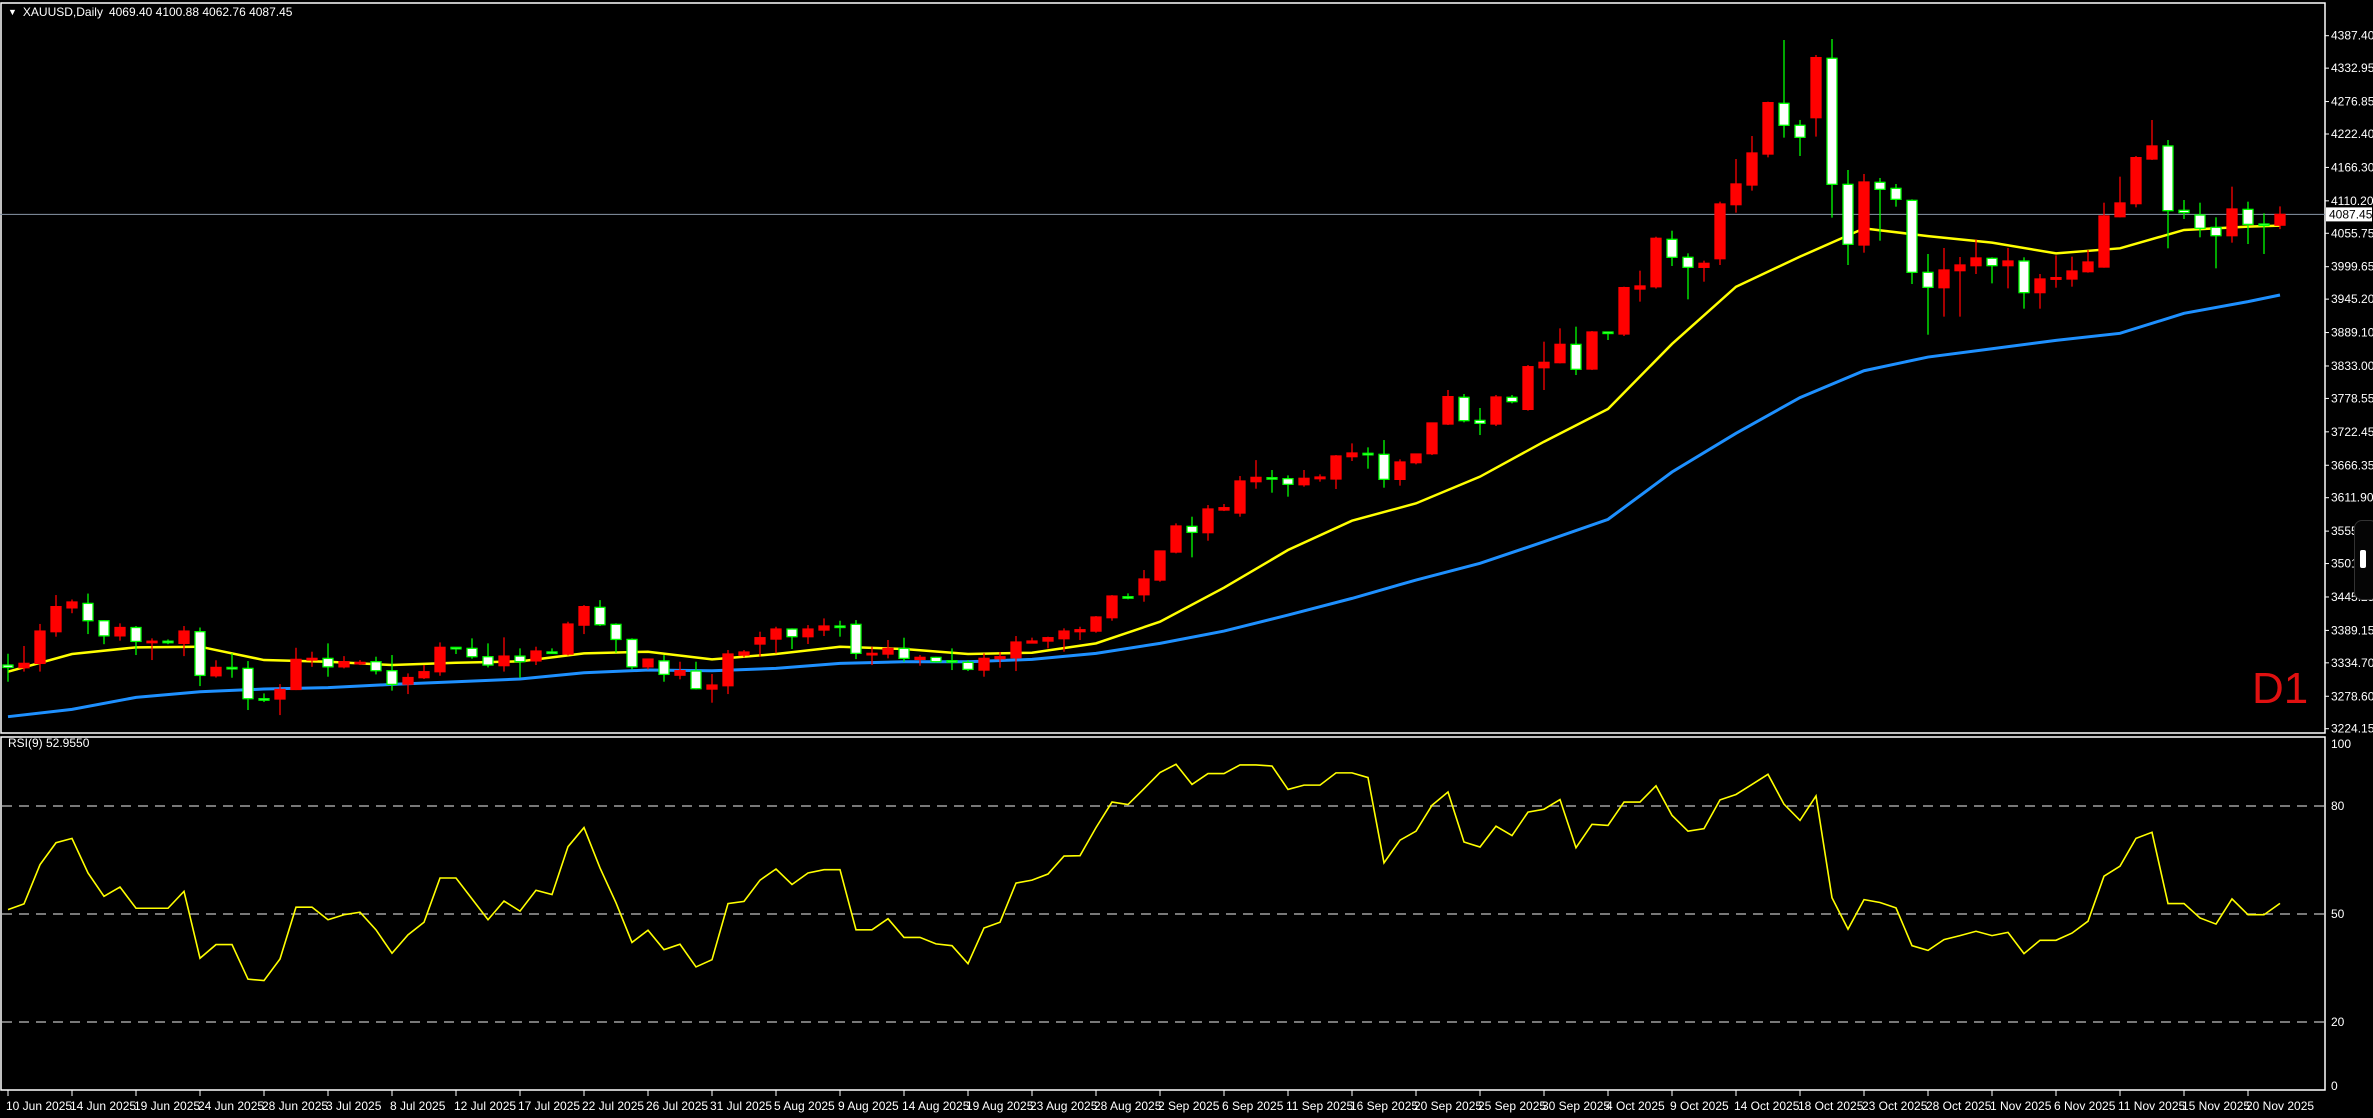 Image resolution: width=2373 pixels, height=1118 pixels. What do you see at coordinates (1253, 1106) in the screenshot?
I see `date-label: 6 Sep 2025` at bounding box center [1253, 1106].